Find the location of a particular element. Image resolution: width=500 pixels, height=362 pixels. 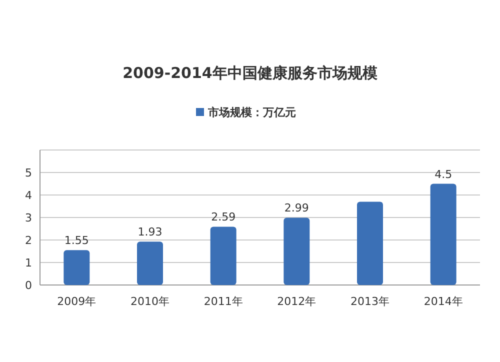

x-tick-label: 2009年 is located at coordinates (76, 301).